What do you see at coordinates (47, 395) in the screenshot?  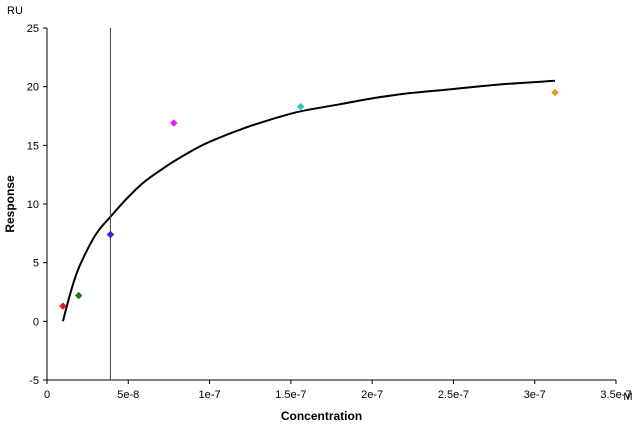 I see `x-tick-label: 0` at bounding box center [47, 395].